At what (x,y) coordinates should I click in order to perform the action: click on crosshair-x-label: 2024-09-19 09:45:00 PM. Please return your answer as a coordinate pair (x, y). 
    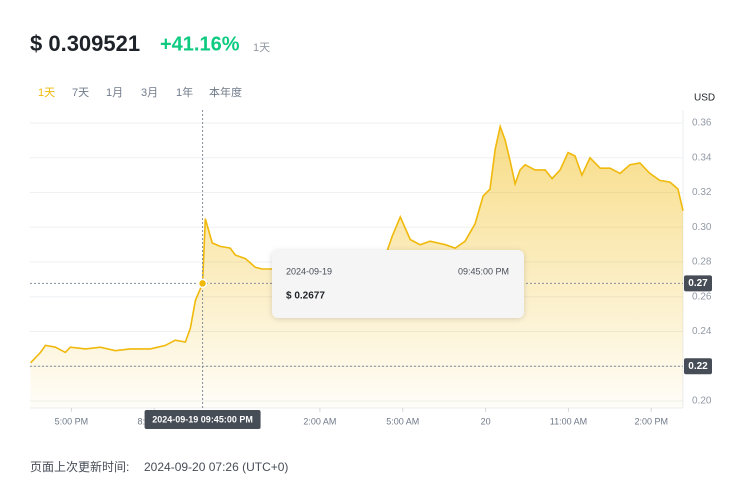
    Looking at the image, I should click on (202, 419).